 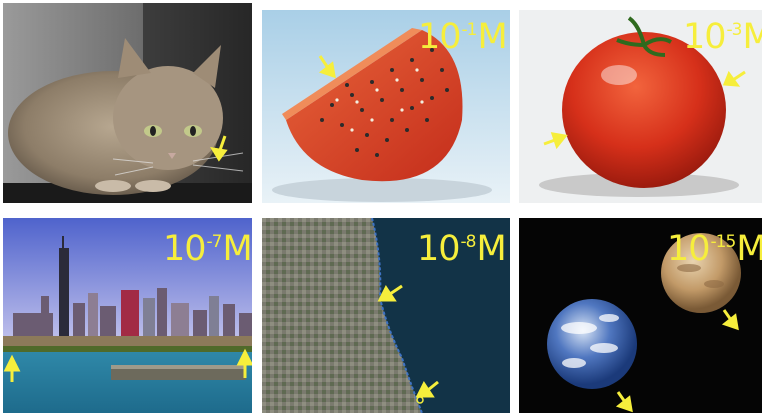 What do you see at coordinates (384, 102) in the screenshot?
I see `seed-dots` at bounding box center [384, 102].